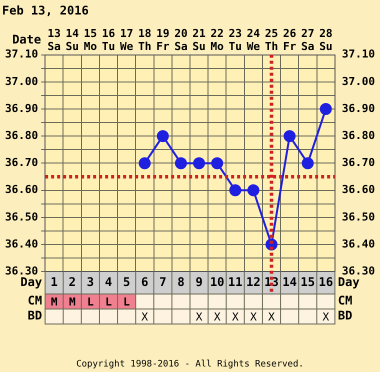  Describe the element at coordinates (190, 364) in the screenshot. I see `text: Copyright 1998-2016 - All Rights Reserved.` at that location.